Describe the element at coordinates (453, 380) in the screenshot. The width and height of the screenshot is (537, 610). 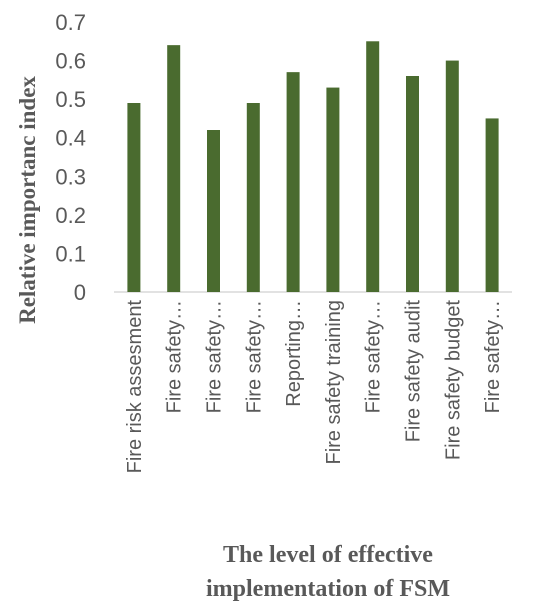
I see `x-category-label: Fire safety budget` at that location.